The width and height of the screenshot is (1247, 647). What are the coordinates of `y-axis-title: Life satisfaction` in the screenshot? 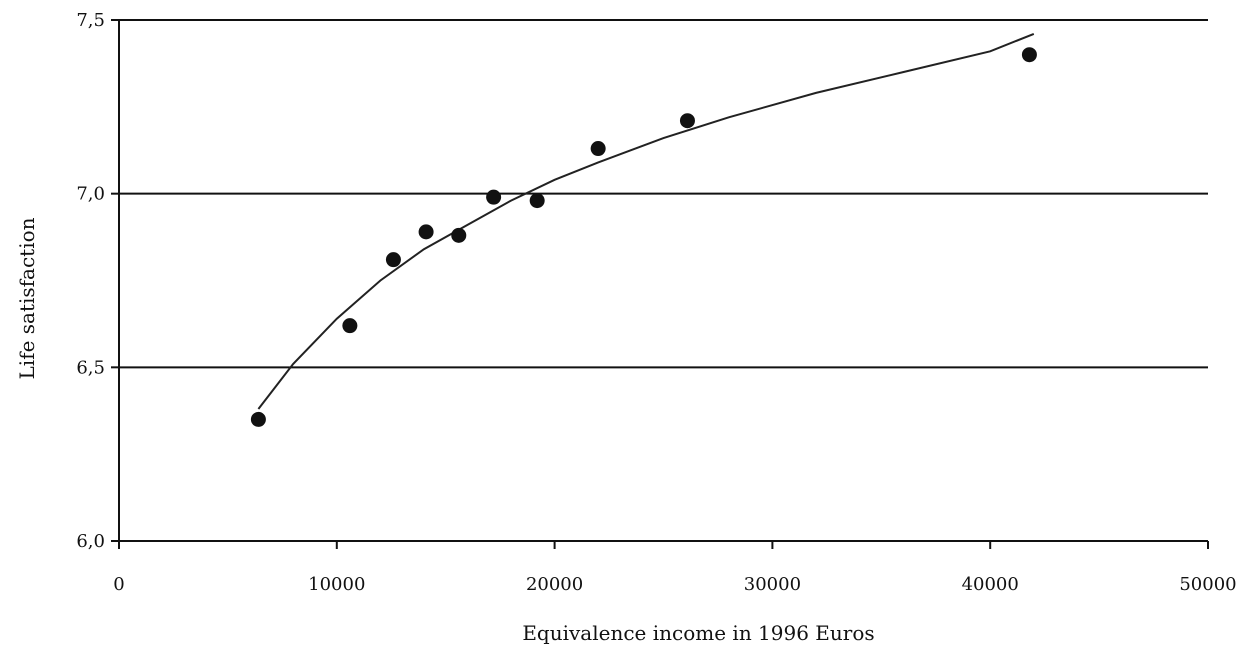 It's located at (27, 298).